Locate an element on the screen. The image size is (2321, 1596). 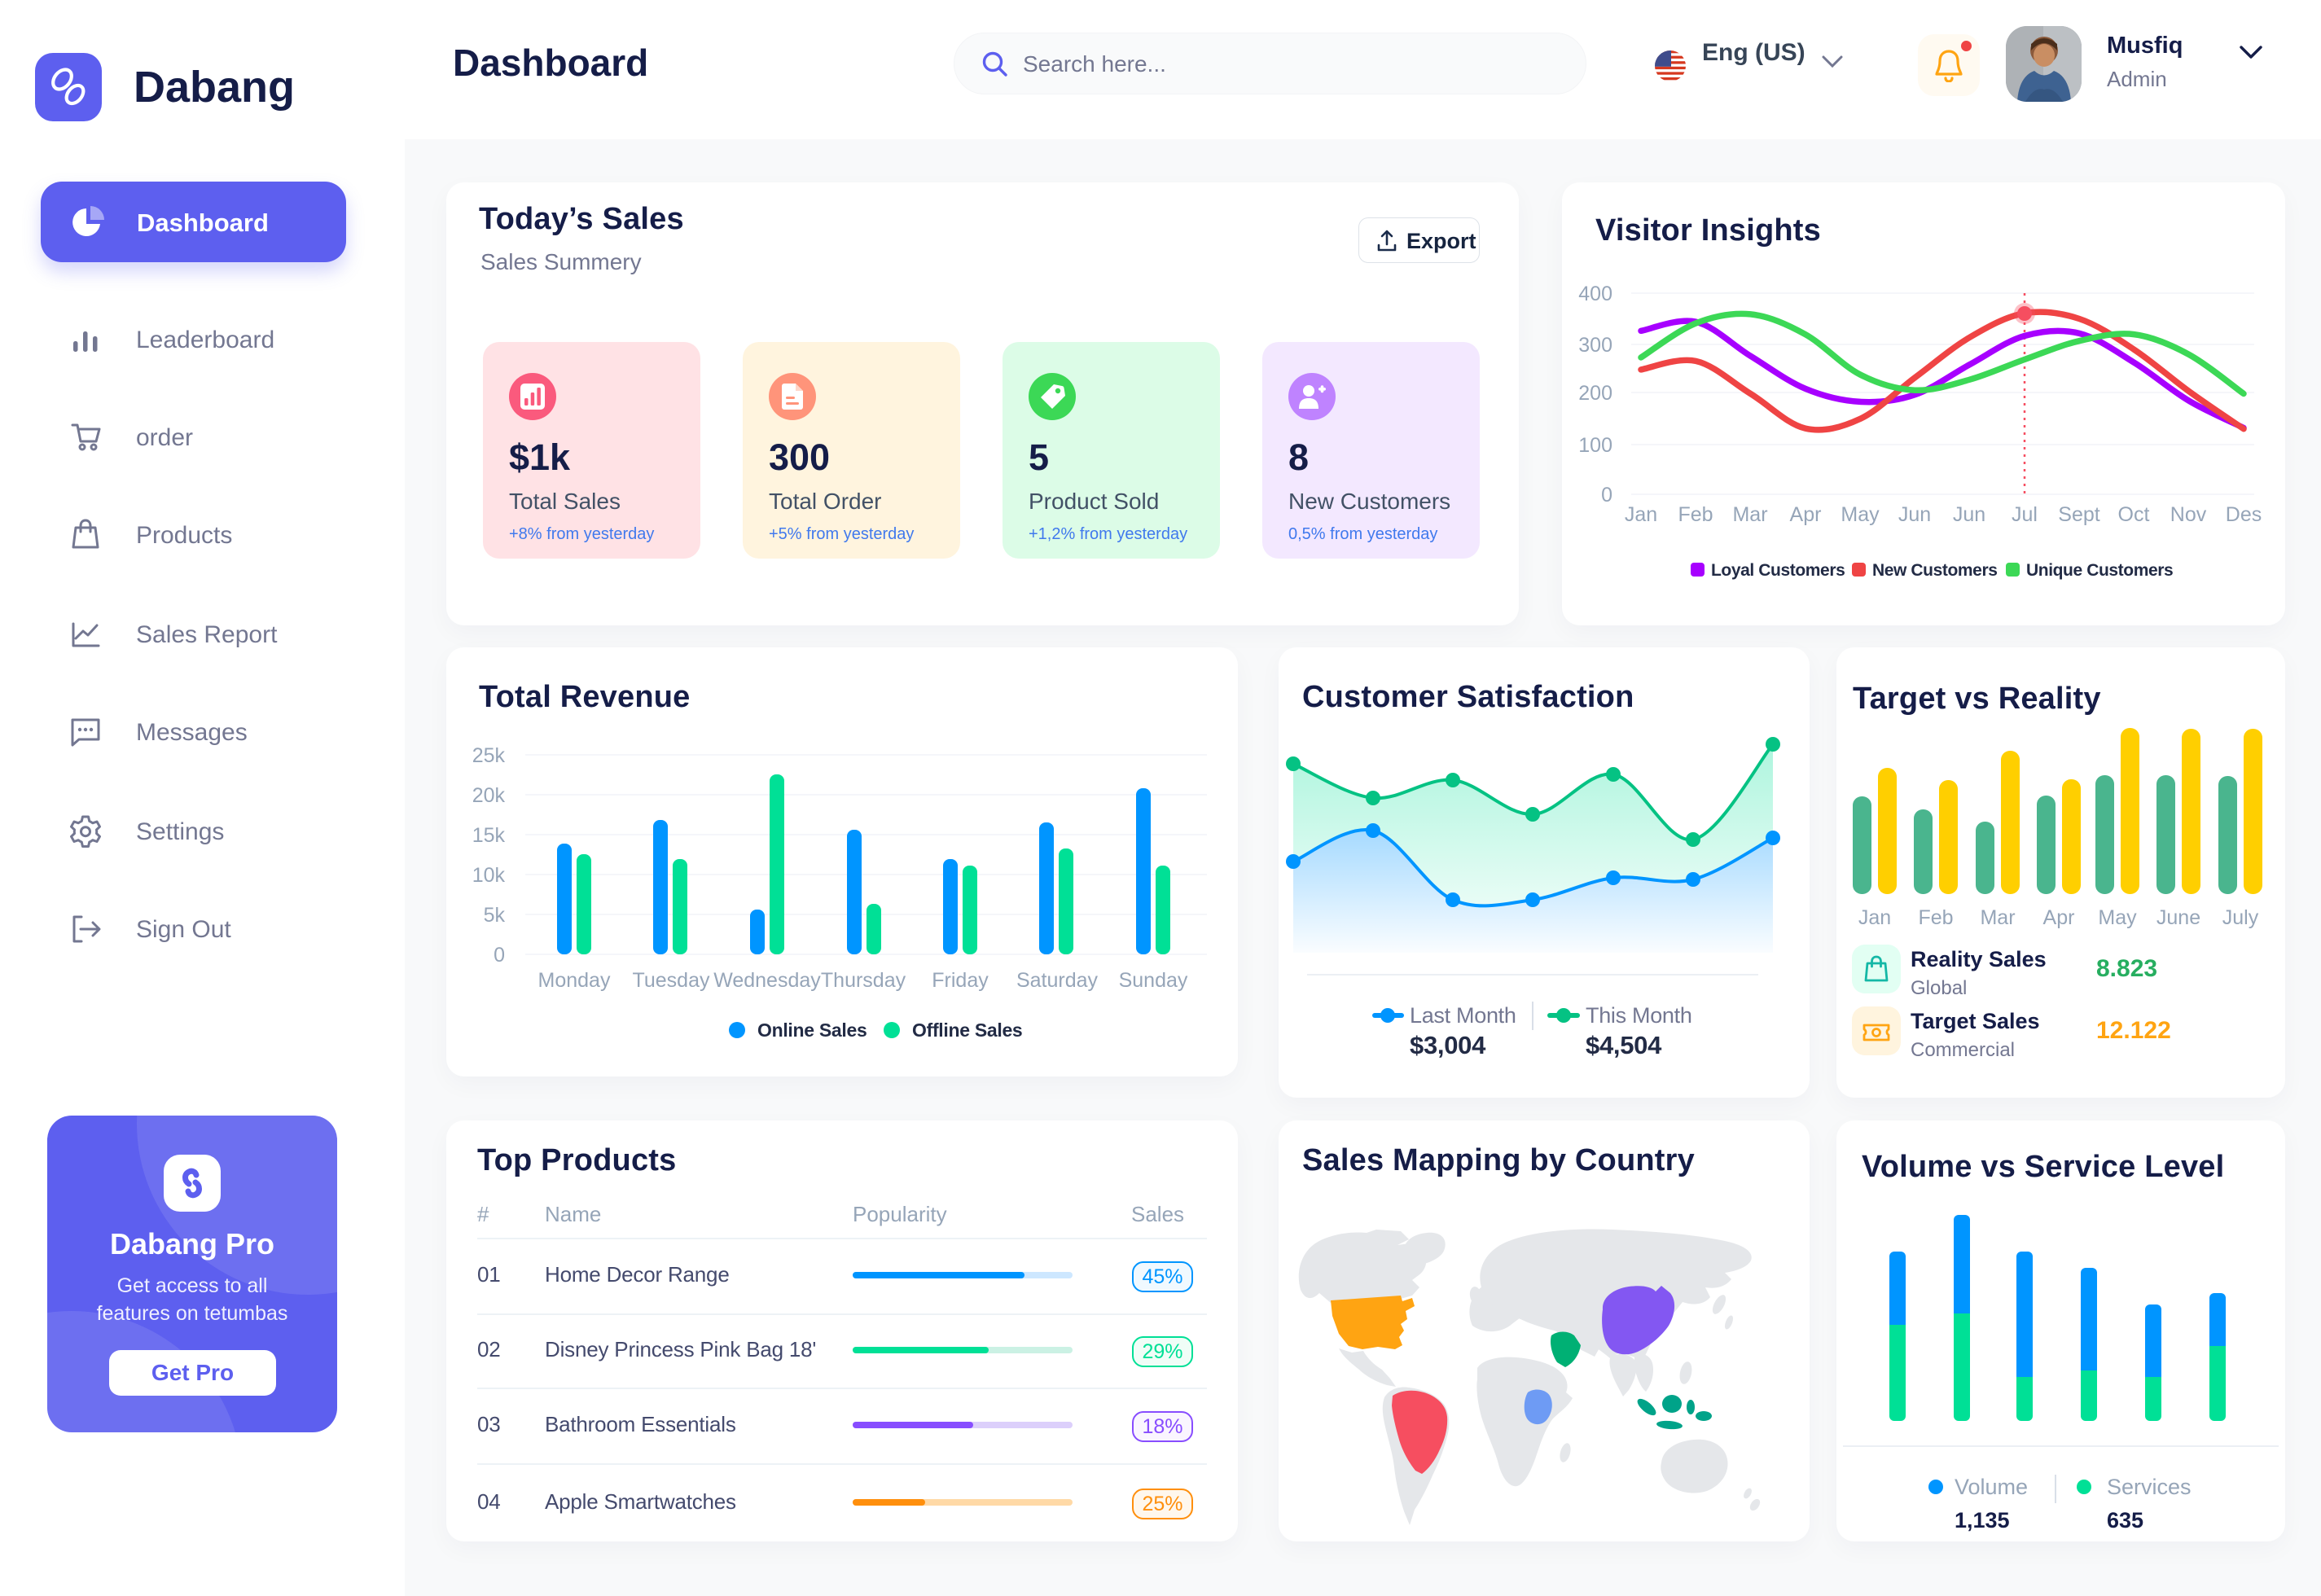
svg-text: This Month is located at coordinates (1639, 1015).